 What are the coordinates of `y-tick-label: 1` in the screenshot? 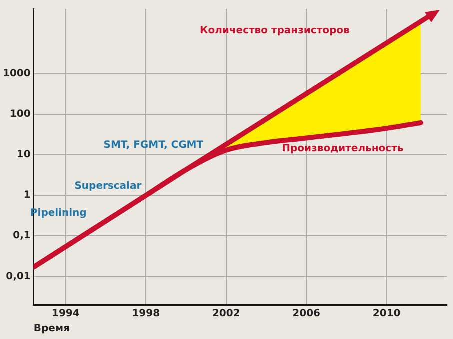 It's located at (27, 196).